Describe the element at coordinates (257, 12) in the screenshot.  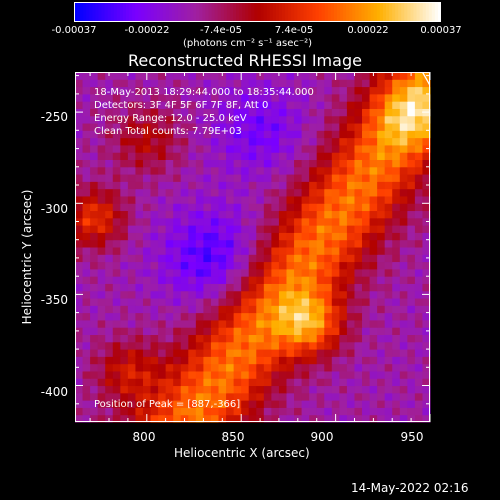
I see `colorbar` at that location.